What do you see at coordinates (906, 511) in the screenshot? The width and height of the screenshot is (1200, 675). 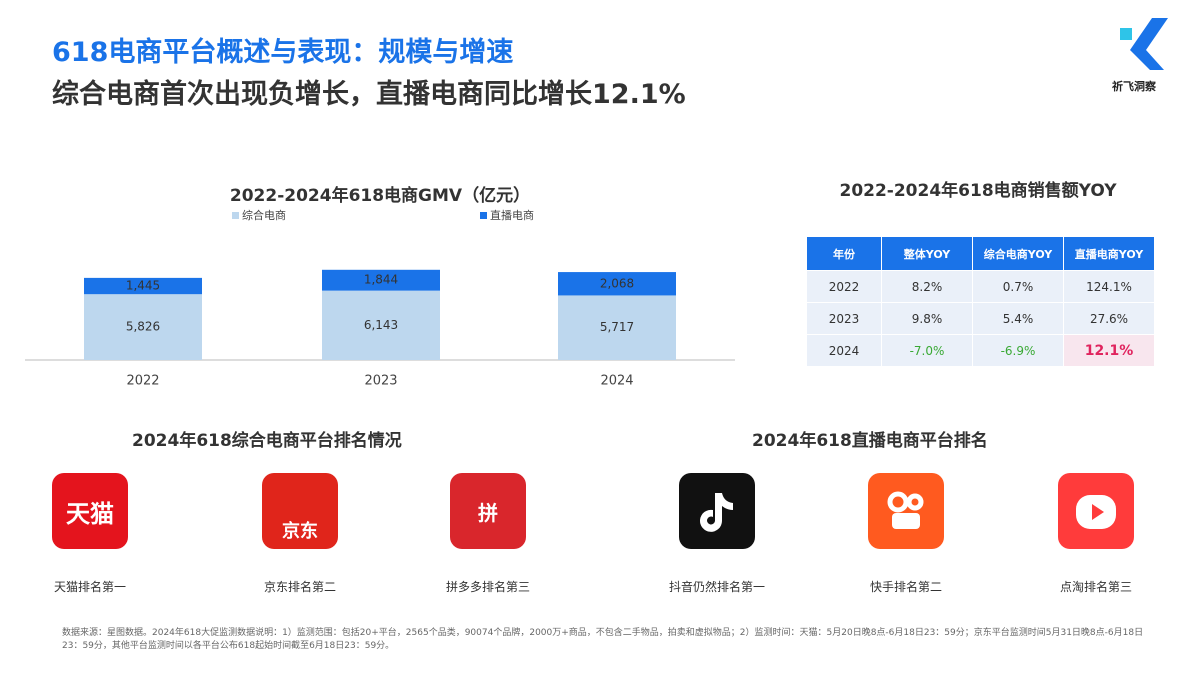 I see `kuaishou-icon` at bounding box center [906, 511].